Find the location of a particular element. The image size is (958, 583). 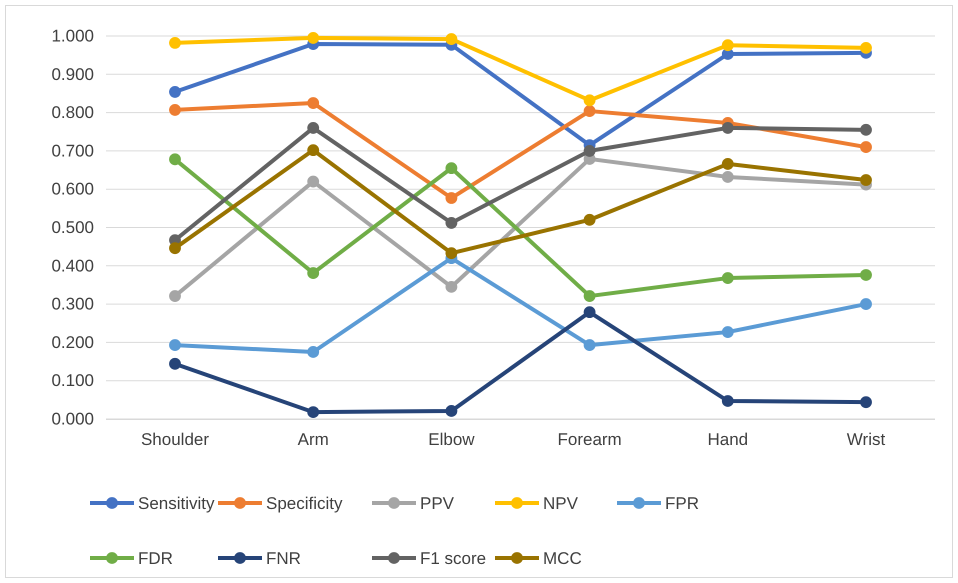

legend-label: Specificity is located at coordinates (305, 503).